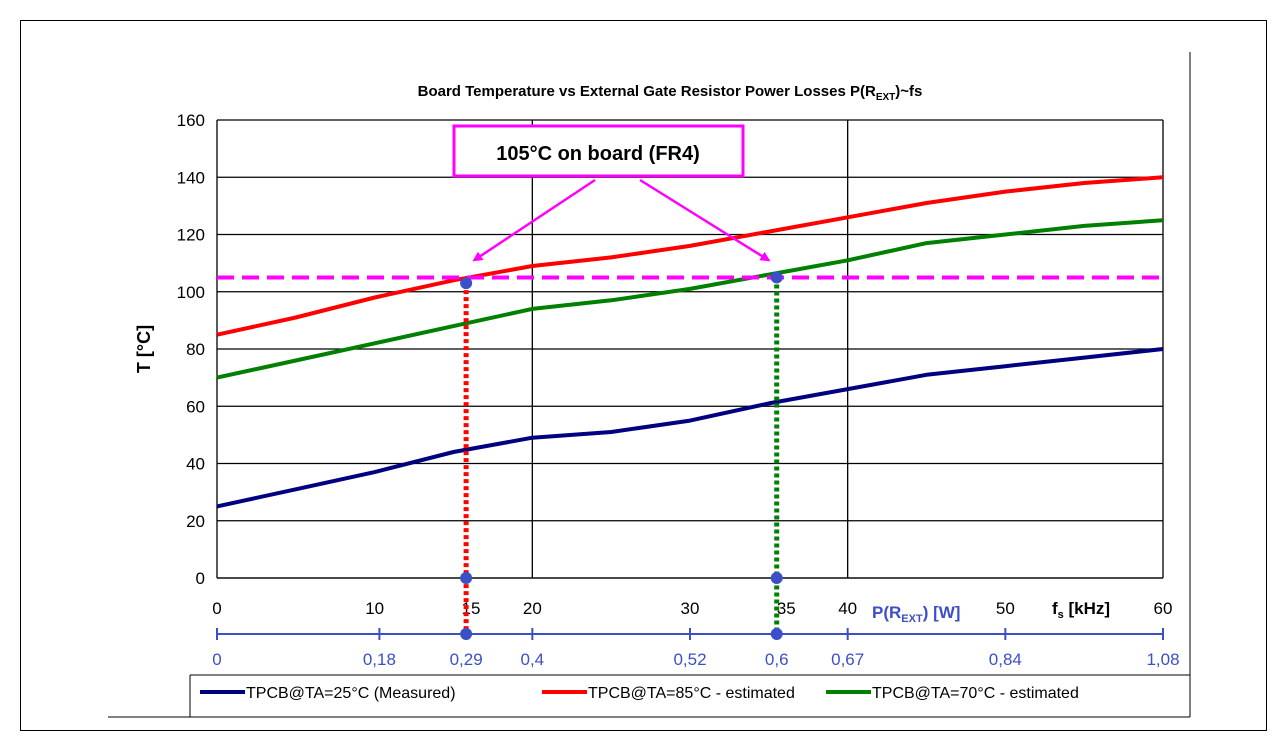 This screenshot has width=1288, height=753. I want to click on x-tick-label: 10, so click(374, 608).